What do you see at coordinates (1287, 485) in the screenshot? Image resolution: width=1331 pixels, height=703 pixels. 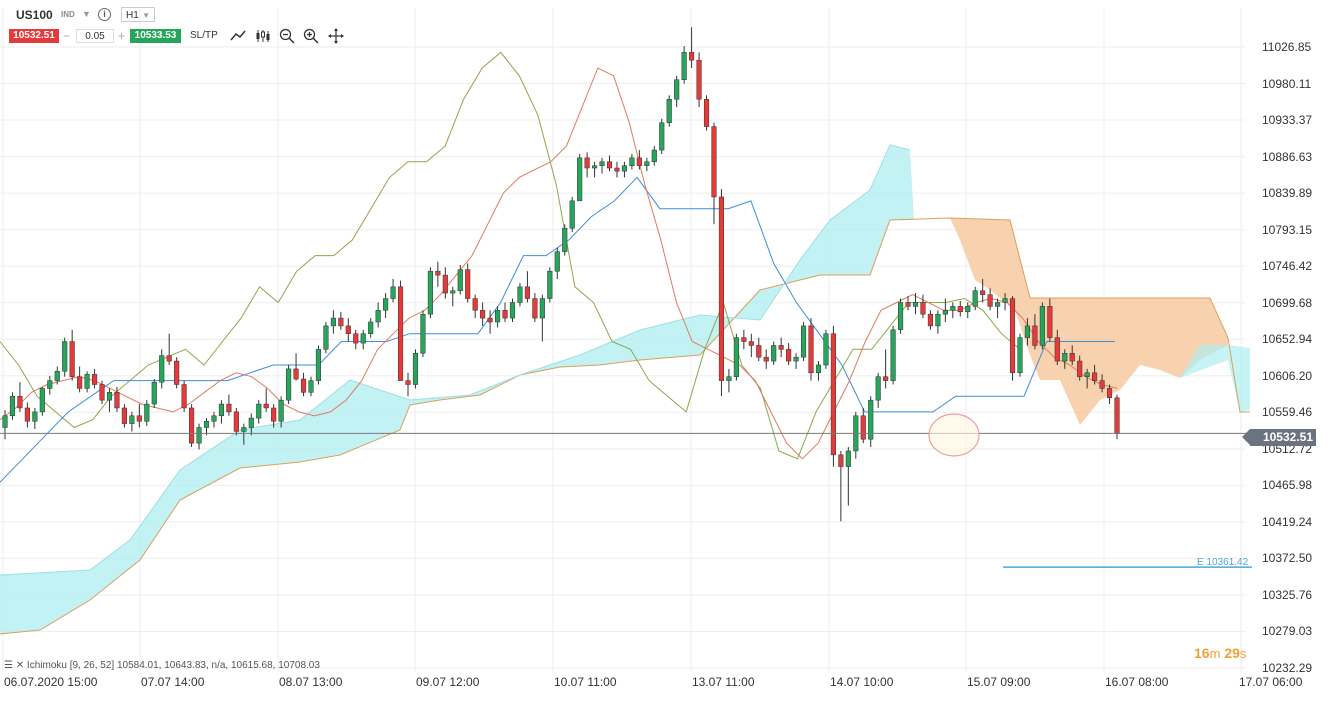 I see `price-tick-label: 10465.98` at bounding box center [1287, 485].